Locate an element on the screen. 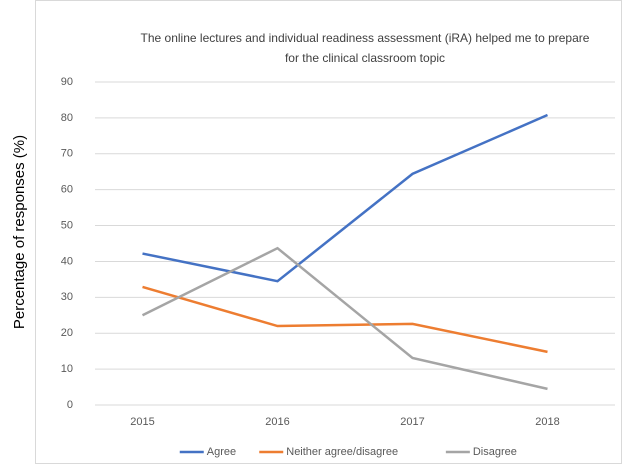  y-tick-label: 40 is located at coordinates (67, 261).